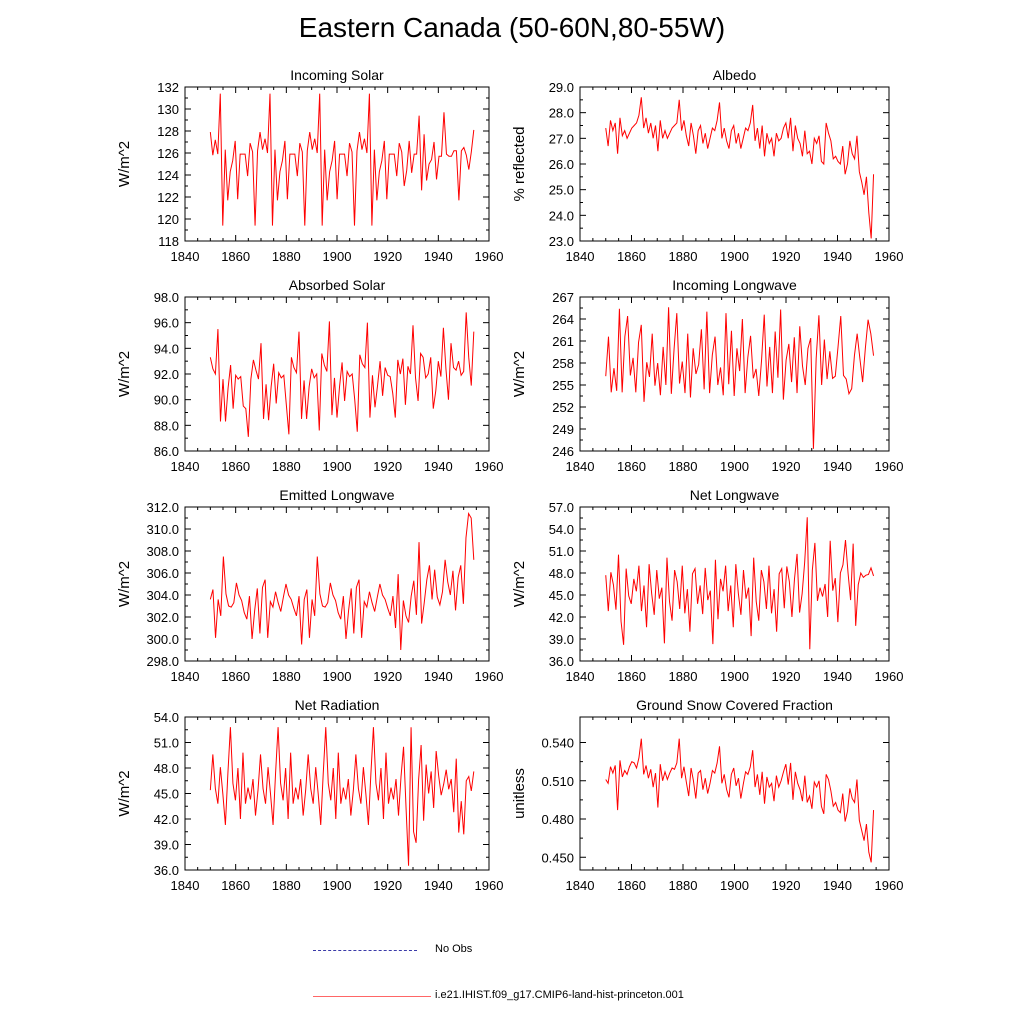 The width and height of the screenshot is (1024, 1024). Describe the element at coordinates (166, 374) in the screenshot. I see `y-tick-label: 92.0` at that location.